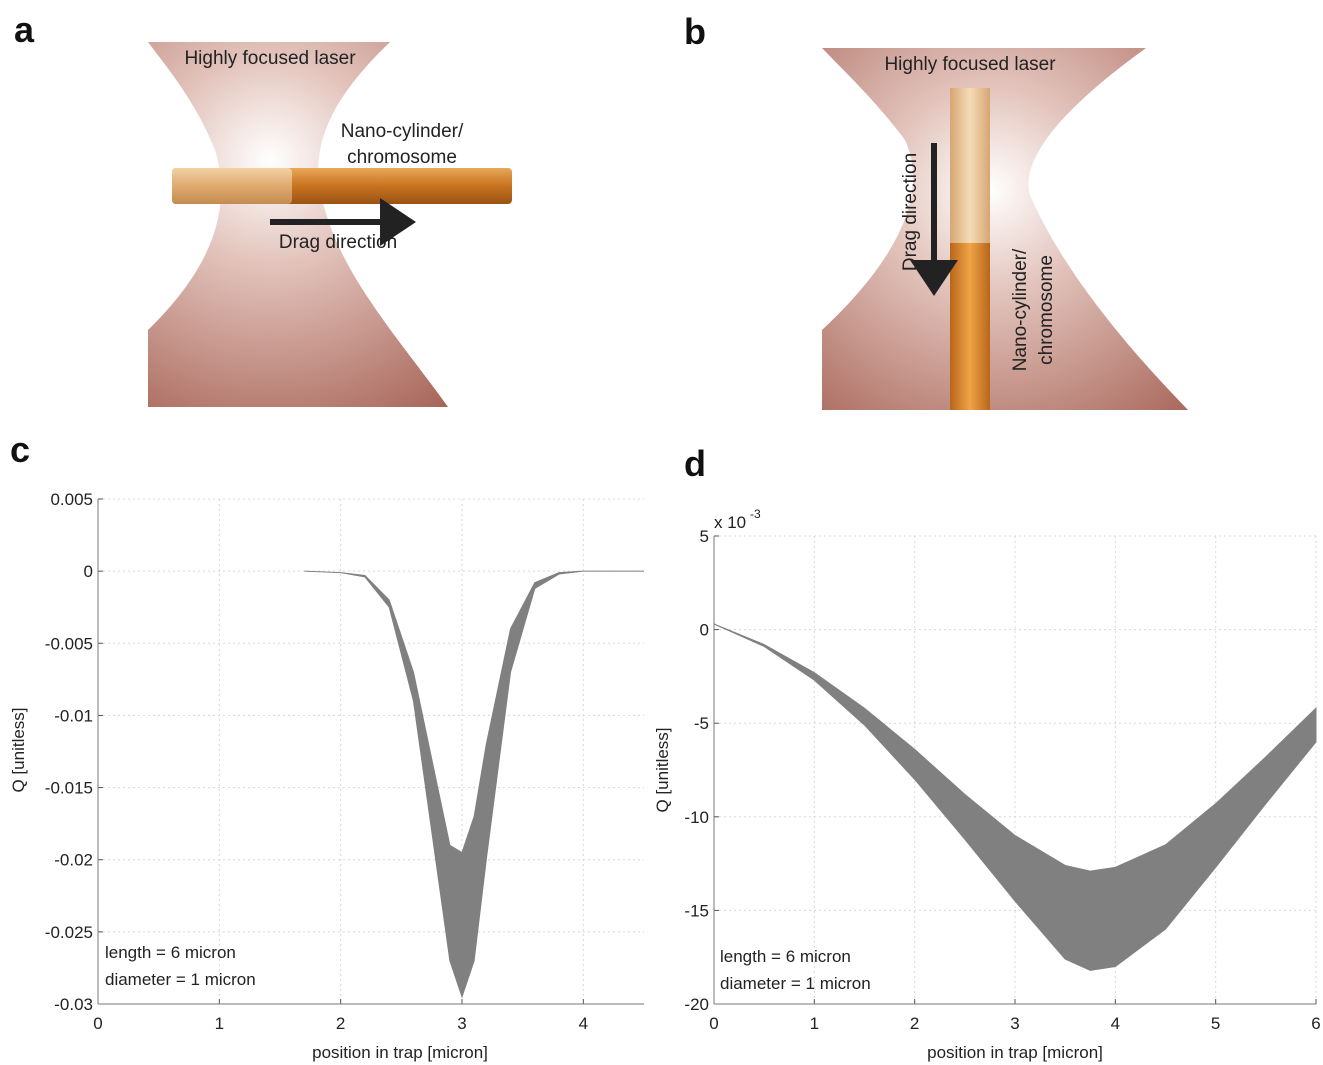  What do you see at coordinates (696, 1004) in the screenshot?
I see `y-tick-label: -20` at bounding box center [696, 1004].